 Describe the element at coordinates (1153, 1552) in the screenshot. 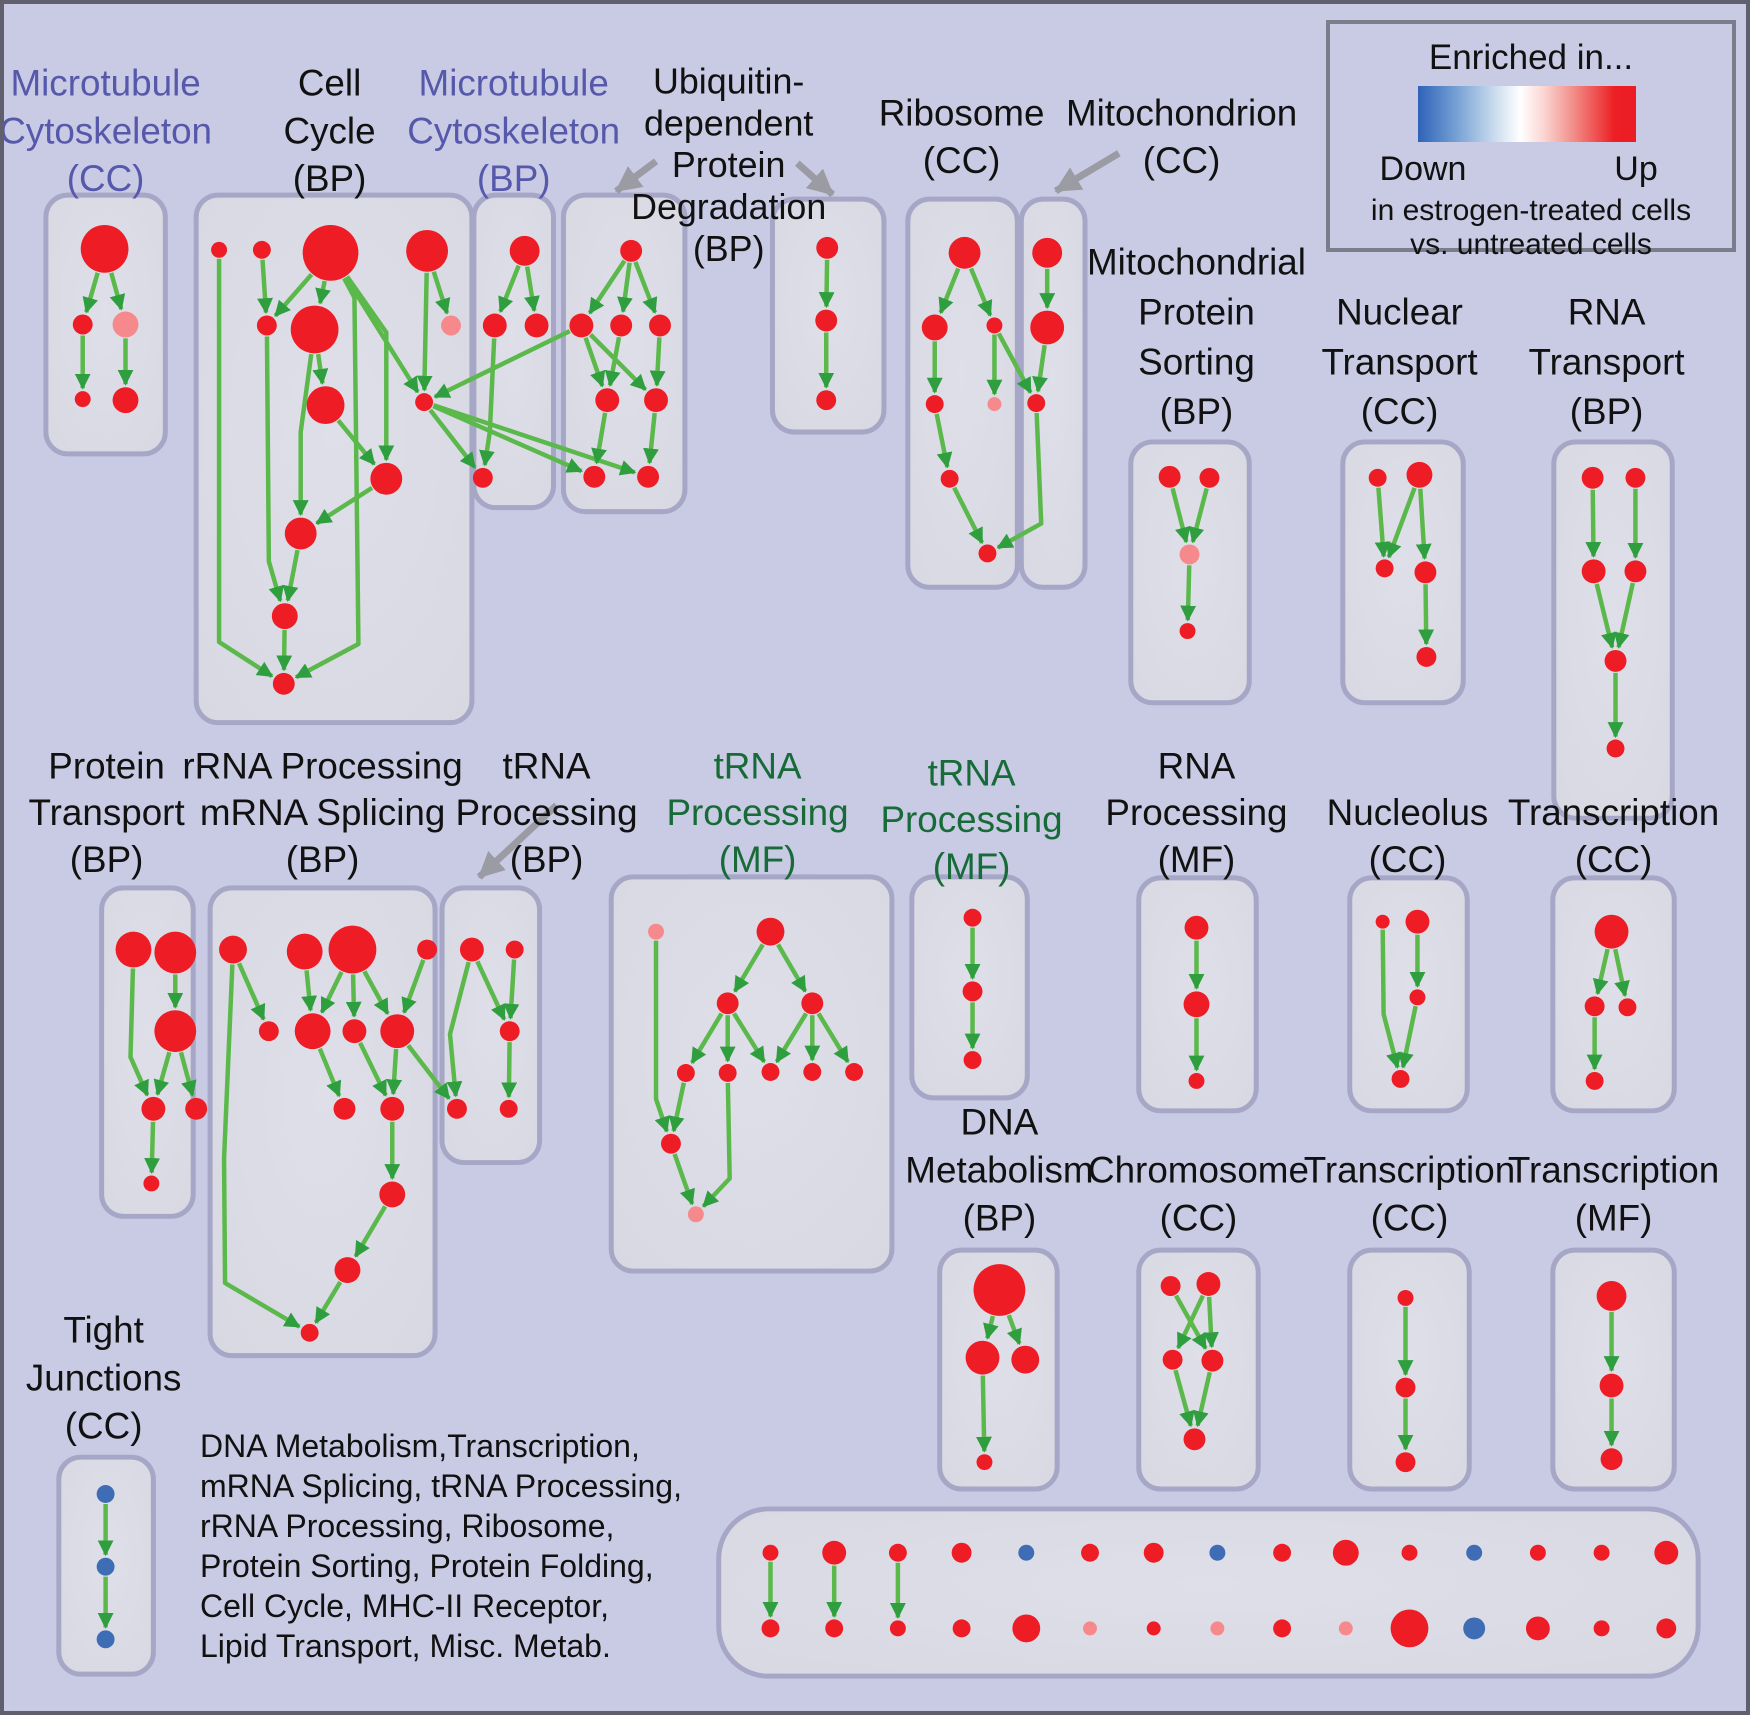

I see `graph-node-bt7` at that location.